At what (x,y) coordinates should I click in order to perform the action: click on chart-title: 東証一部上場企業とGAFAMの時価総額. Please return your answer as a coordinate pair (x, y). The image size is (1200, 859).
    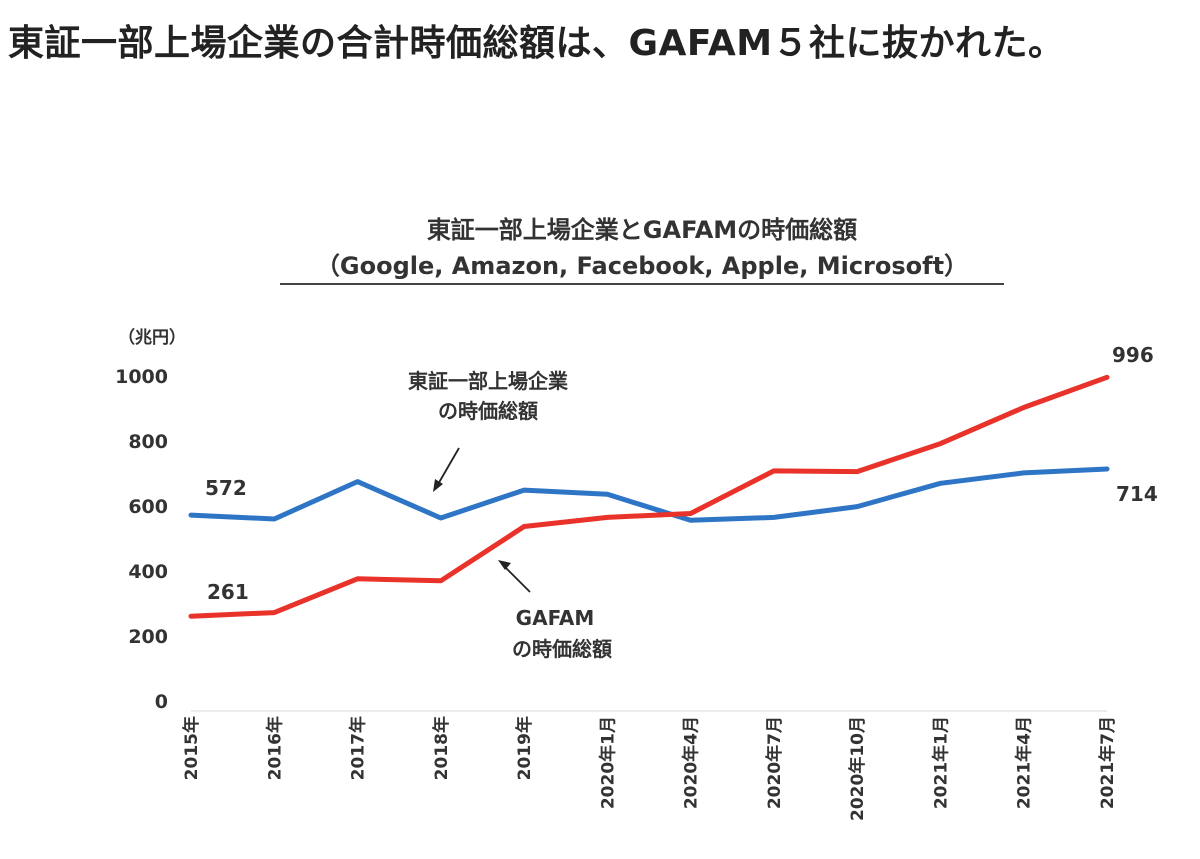
    Looking at the image, I should click on (642, 230).